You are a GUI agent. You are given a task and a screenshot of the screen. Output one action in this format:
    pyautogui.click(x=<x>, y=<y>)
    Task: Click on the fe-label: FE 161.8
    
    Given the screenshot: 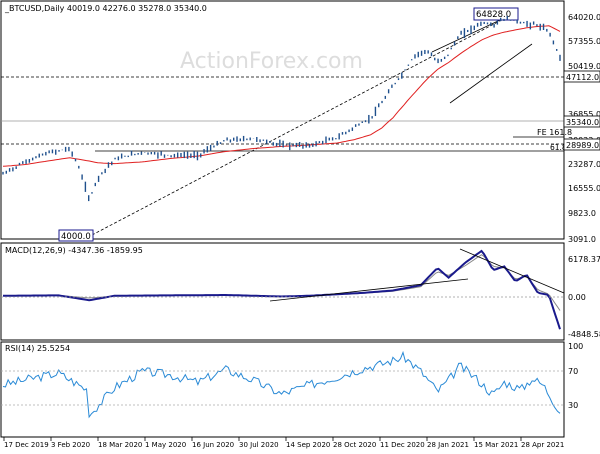 What is the action you would take?
    pyautogui.click(x=554, y=132)
    